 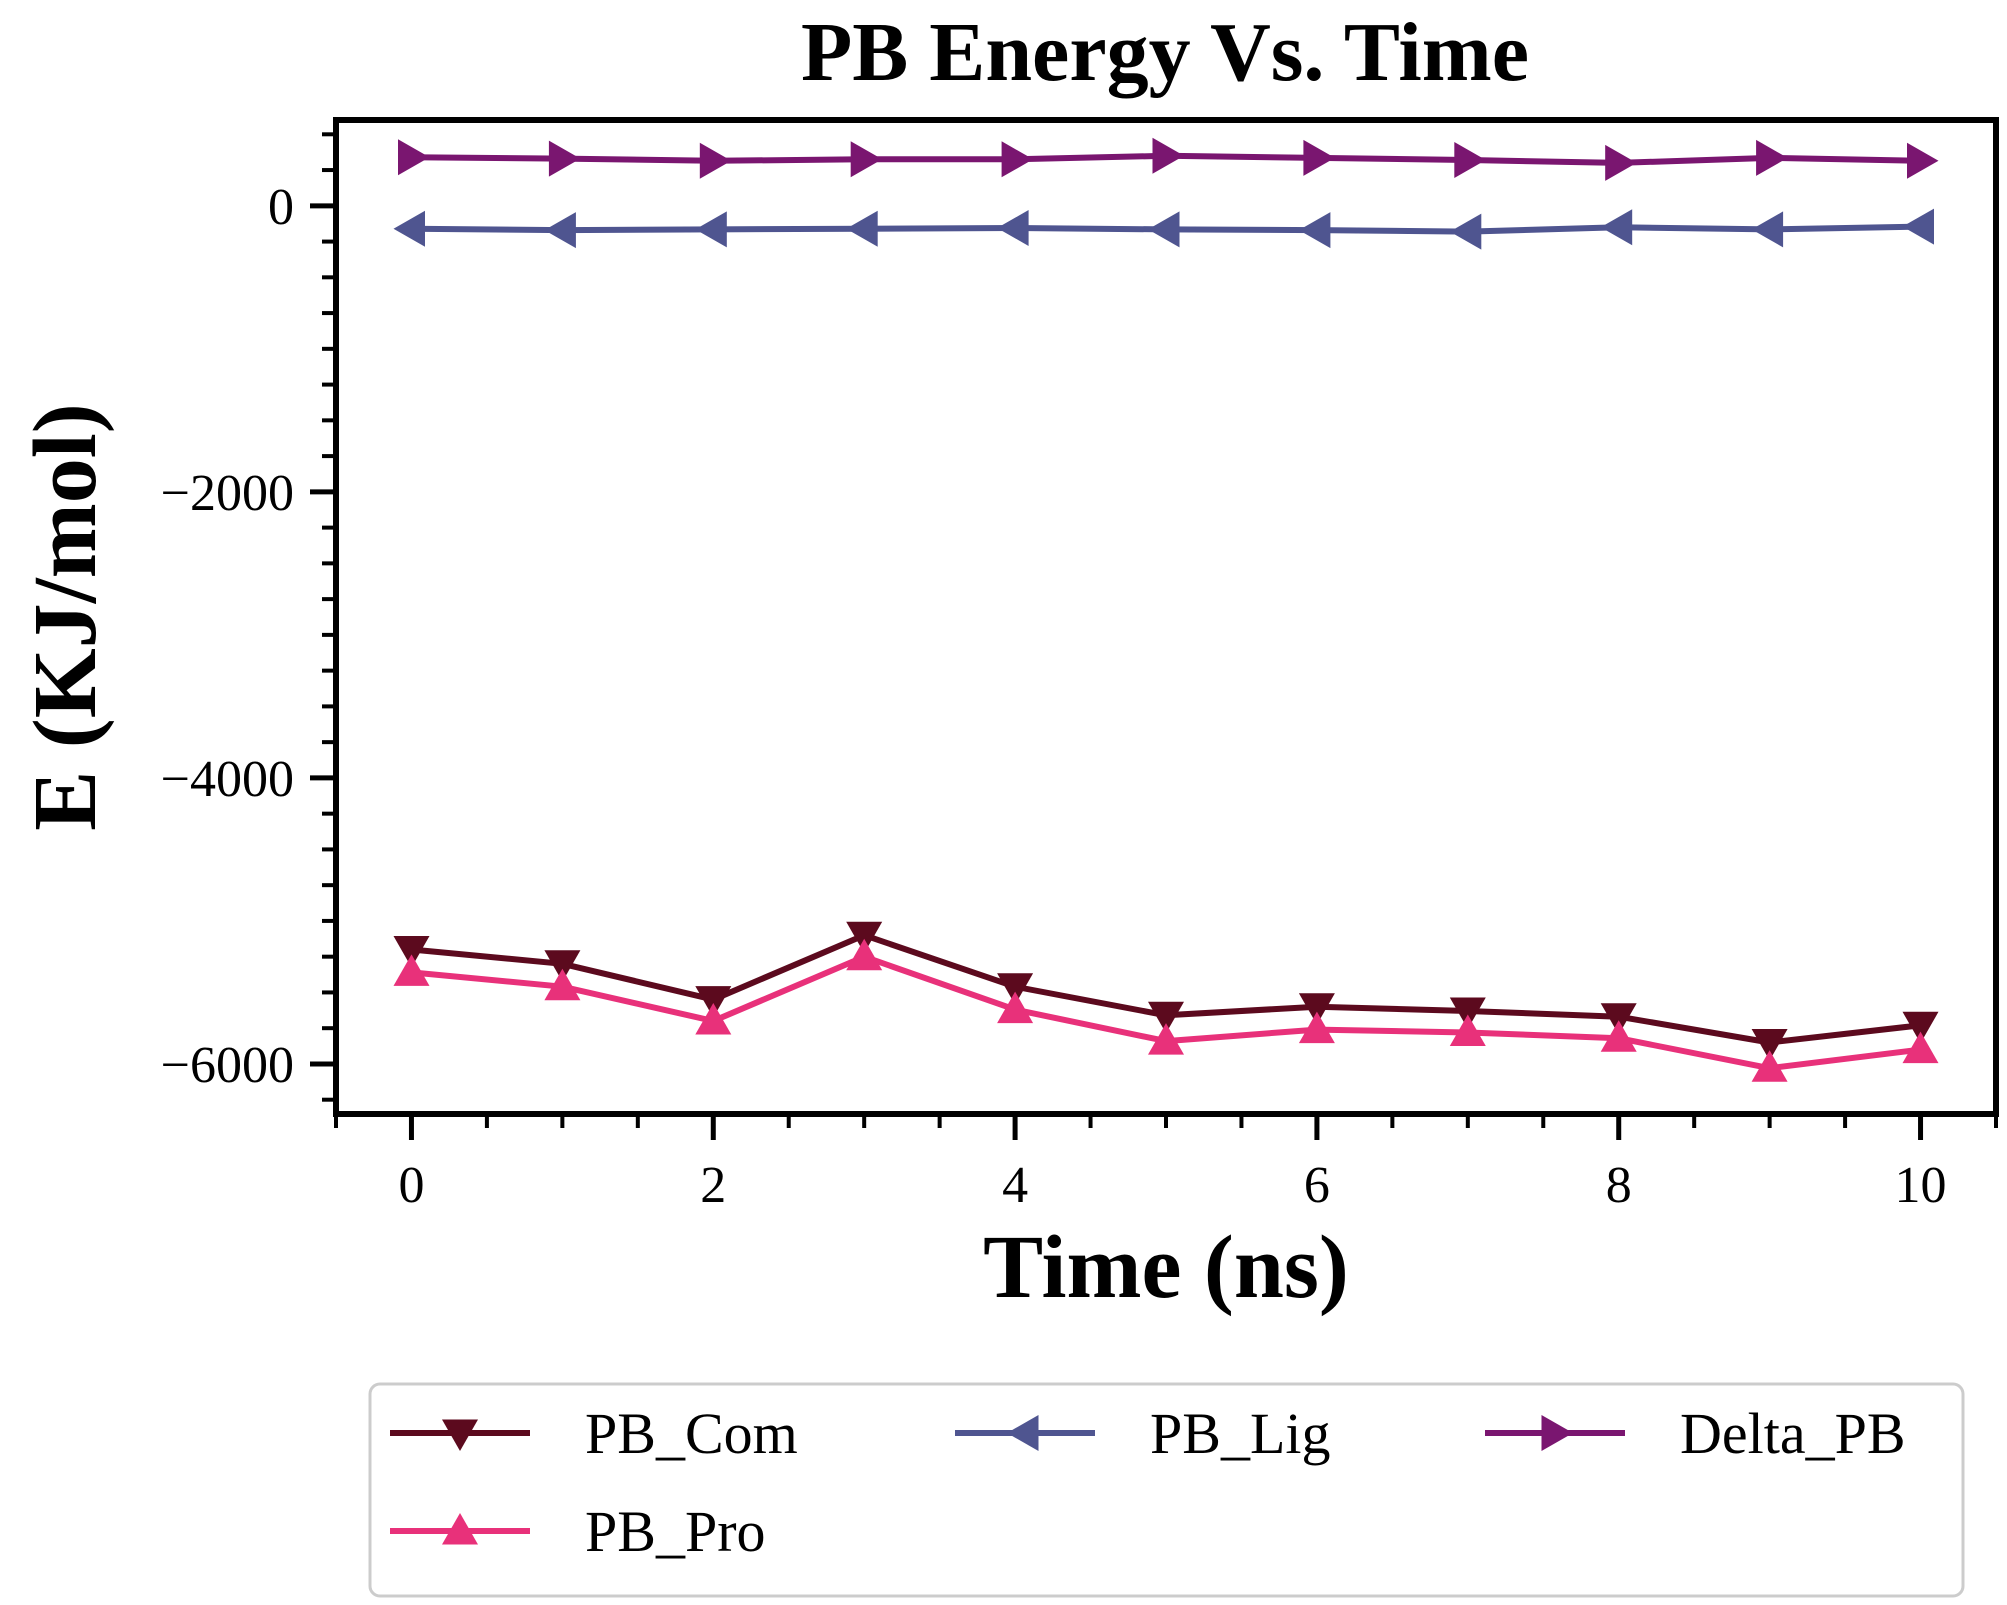 I want to click on legend-label: Delta_PB, so click(x=1793, y=1433).